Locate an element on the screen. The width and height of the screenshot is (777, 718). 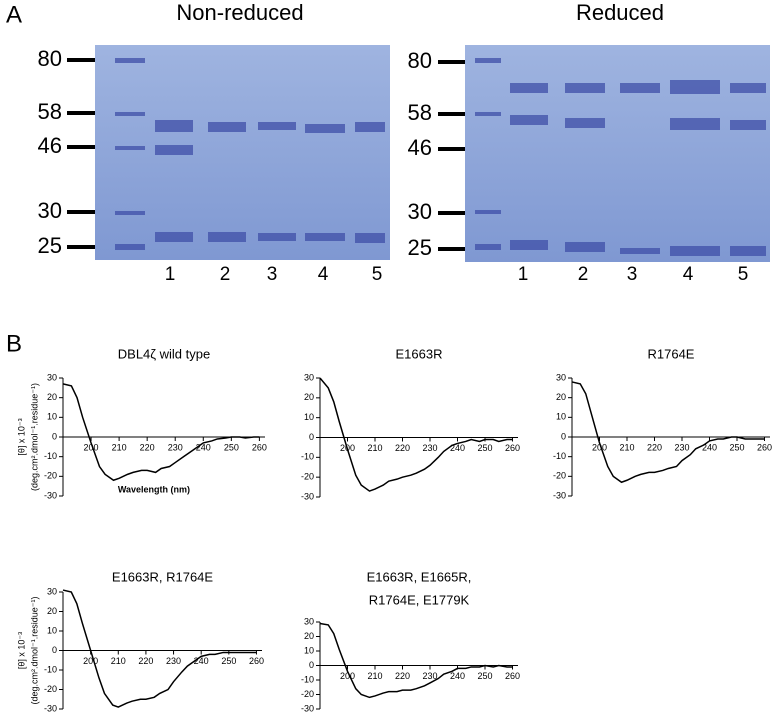
x-axis-label: Wavelength (nm) is located at coordinates (154, 489).